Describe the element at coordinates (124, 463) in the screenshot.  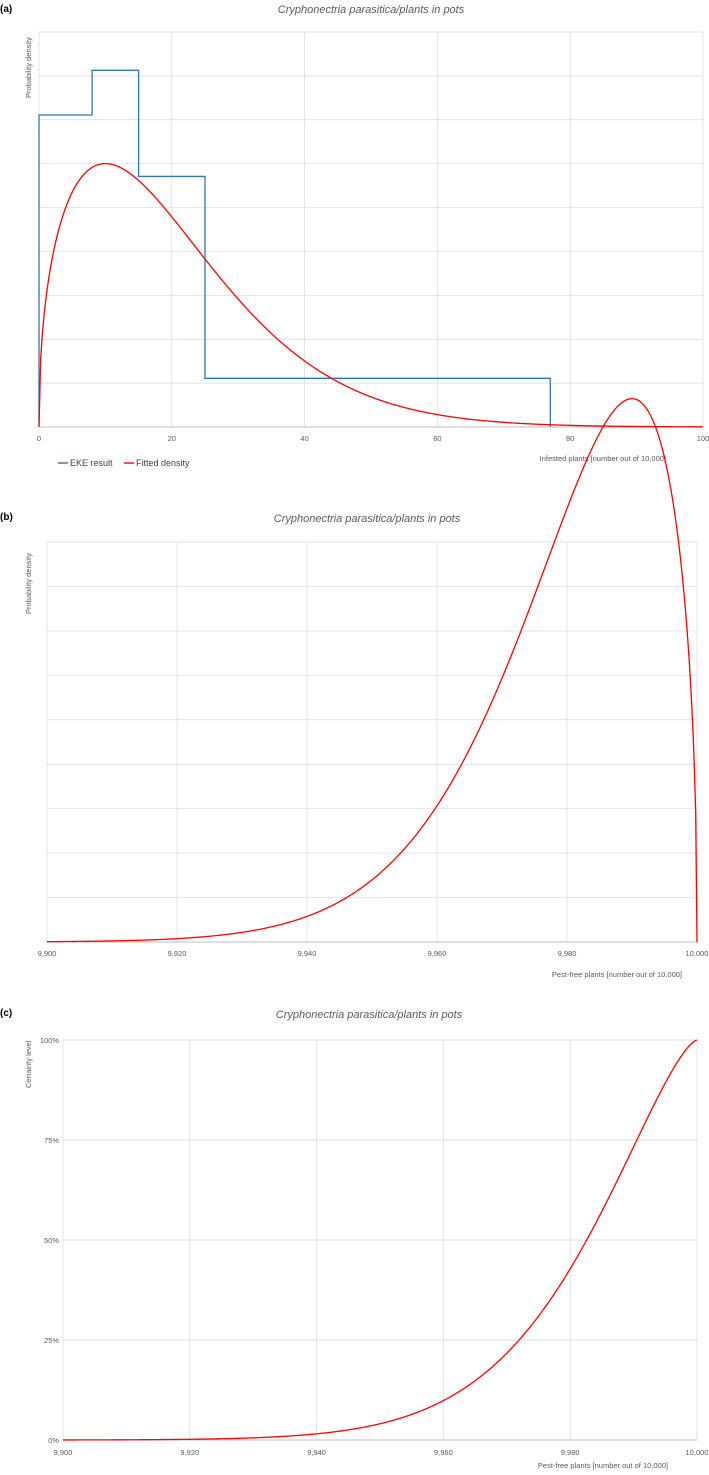
I see `chart-a-legend: EKE result Fitted density` at that location.